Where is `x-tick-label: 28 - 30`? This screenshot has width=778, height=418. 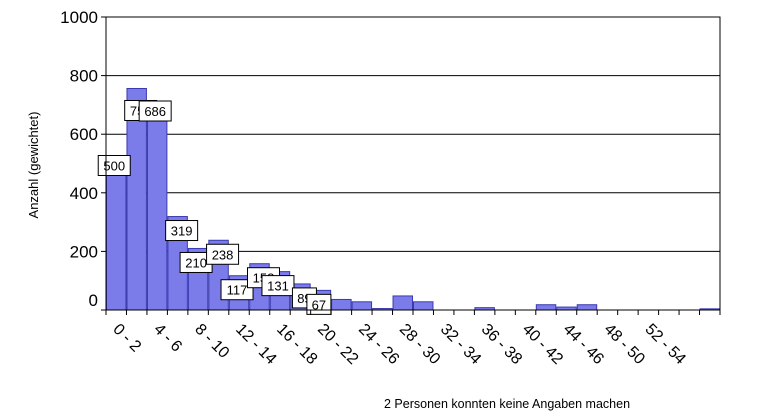
x-tick-label: 28 - 30 is located at coordinates (419, 344).